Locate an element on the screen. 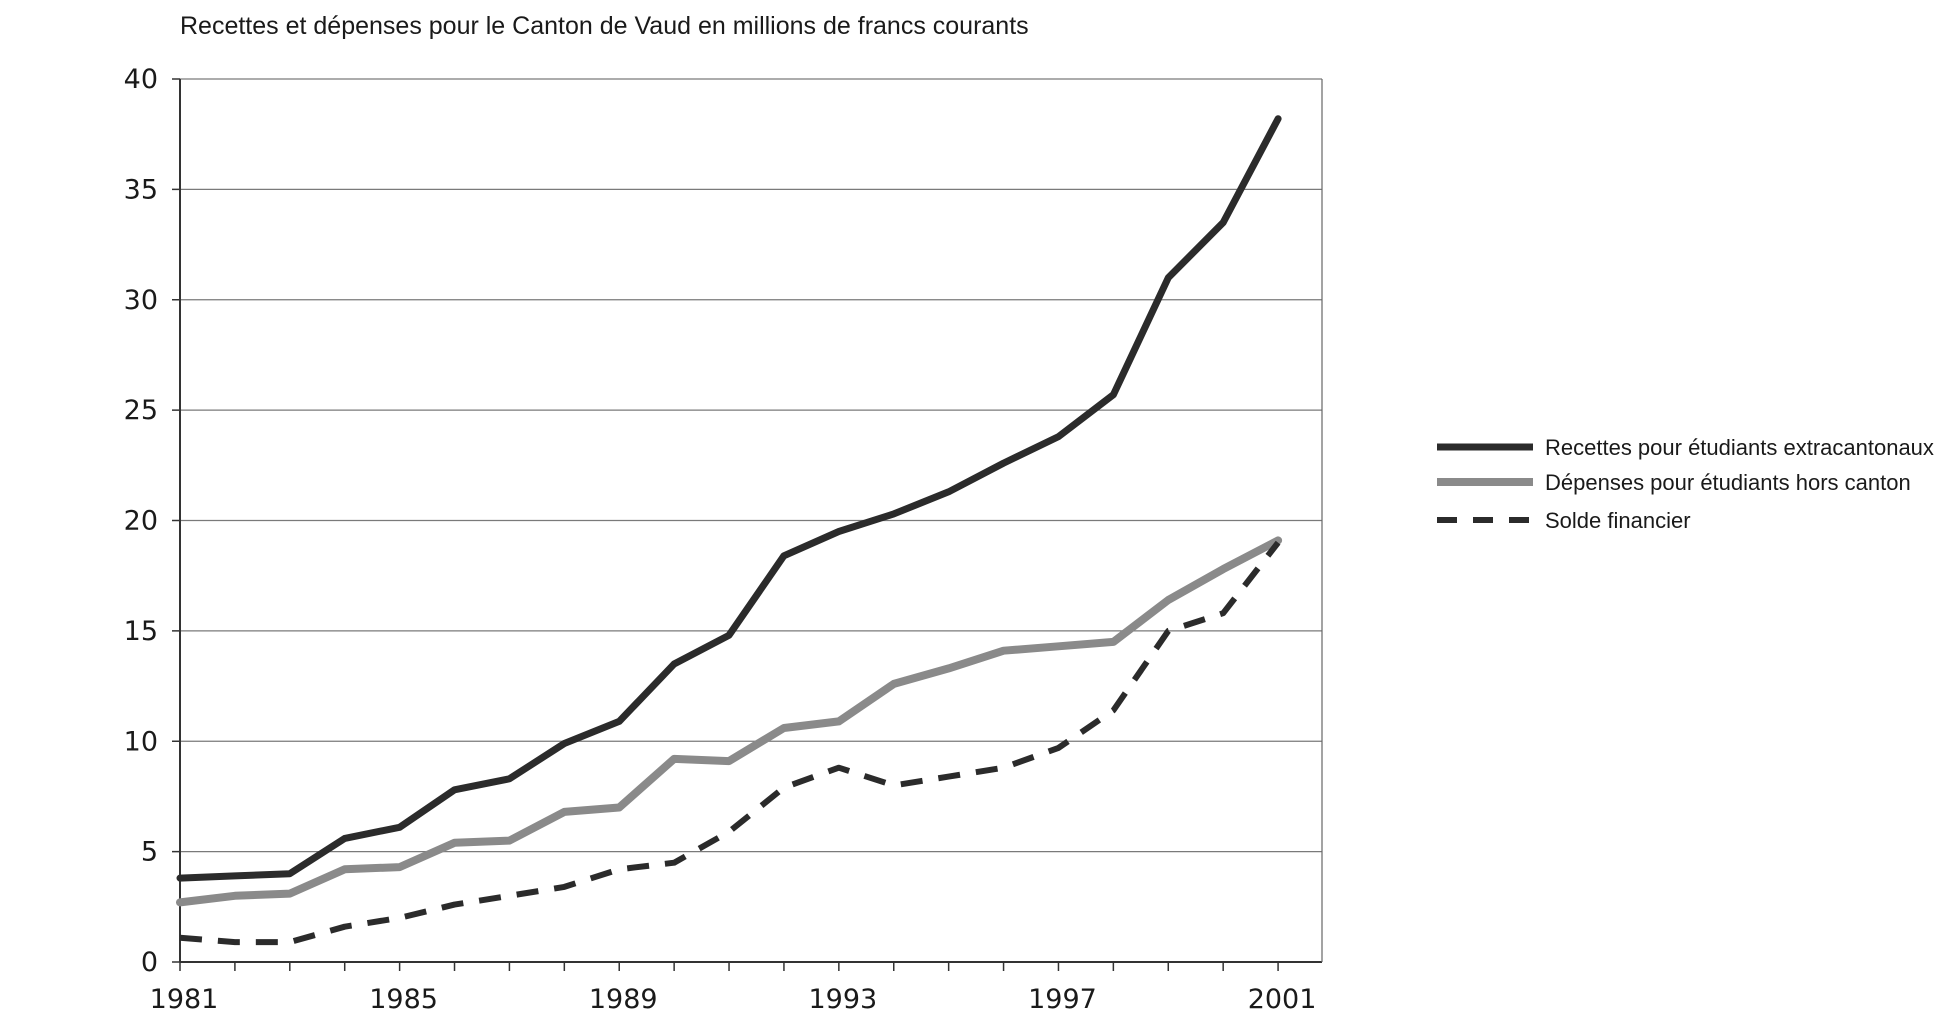 Image resolution: width=1941 pixels, height=1023 pixels. legend-label: Solde financier is located at coordinates (1618, 520).